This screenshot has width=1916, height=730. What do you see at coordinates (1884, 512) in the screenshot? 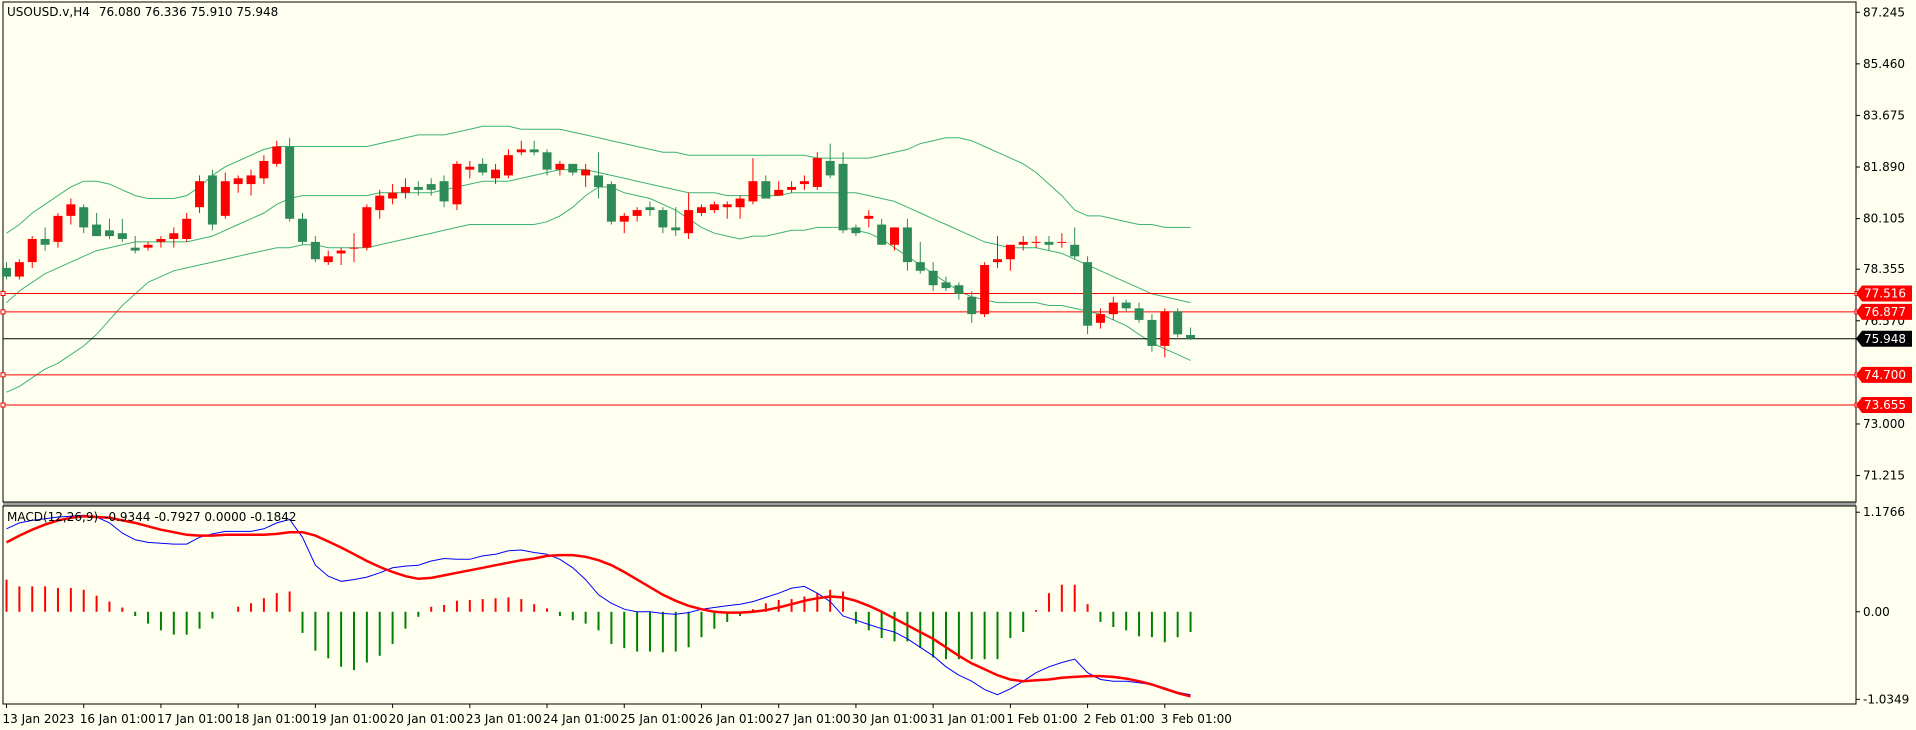
I see `macd-axis-label: 1.1766` at bounding box center [1884, 512].